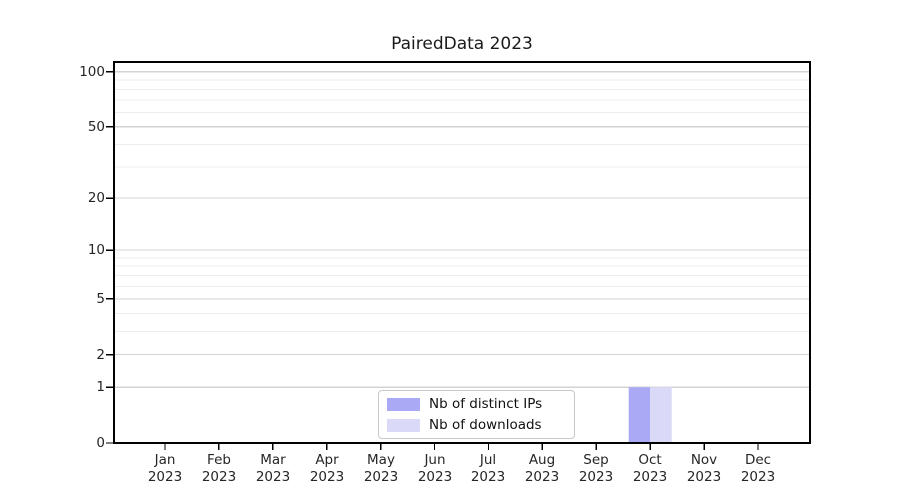  I want to click on bar-distinct-ips, so click(639, 415).